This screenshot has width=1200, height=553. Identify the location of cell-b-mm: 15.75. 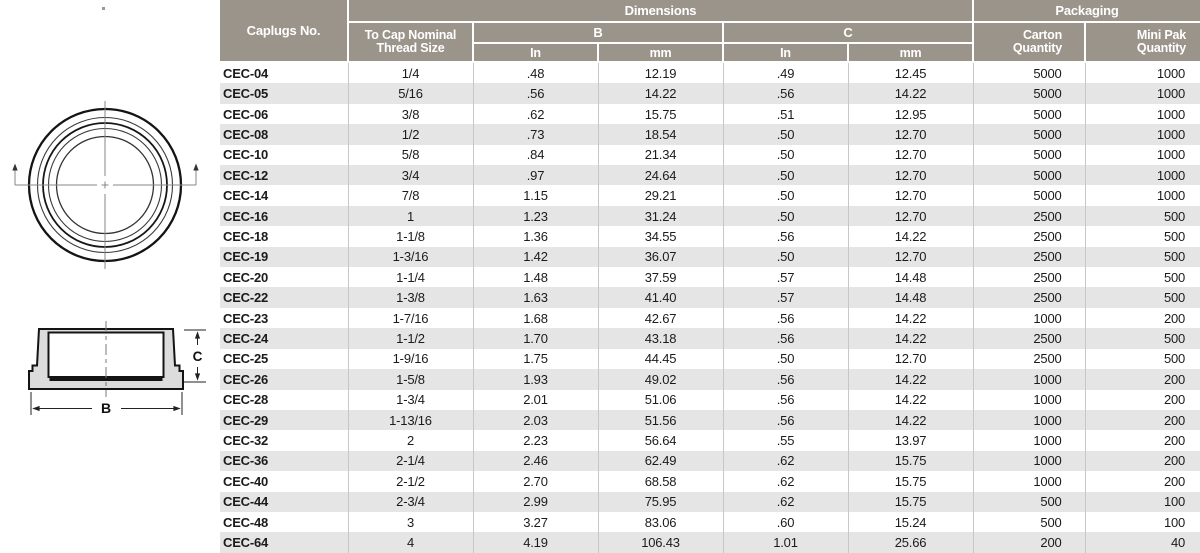
(661, 114).